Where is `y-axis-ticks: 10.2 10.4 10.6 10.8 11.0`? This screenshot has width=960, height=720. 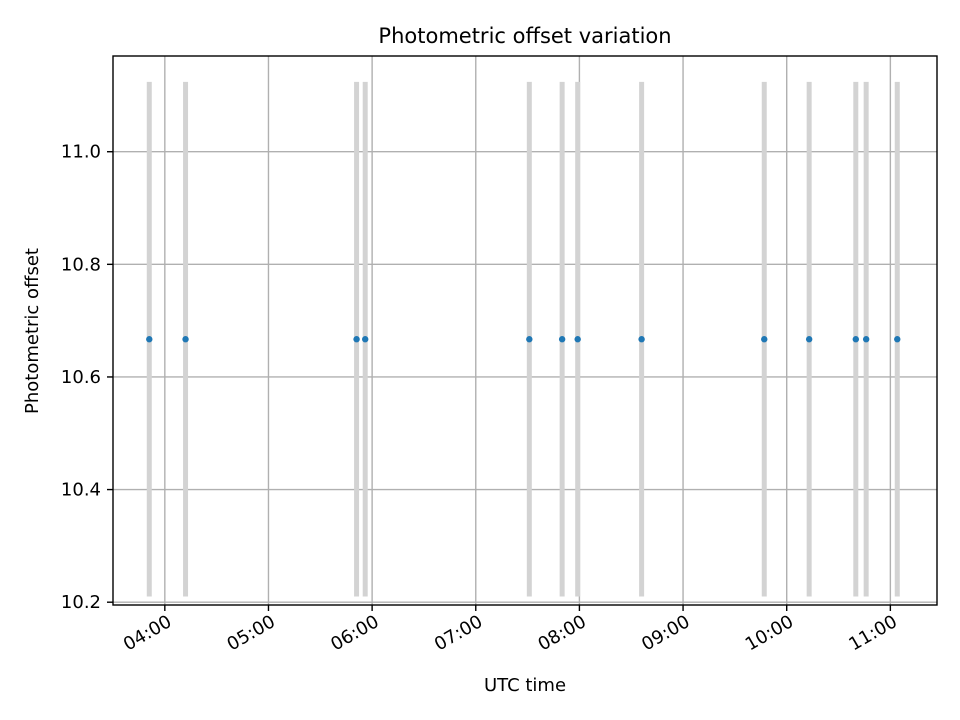
y-axis-ticks: 10.2 10.4 10.6 10.8 11.0 is located at coordinates (87, 377).